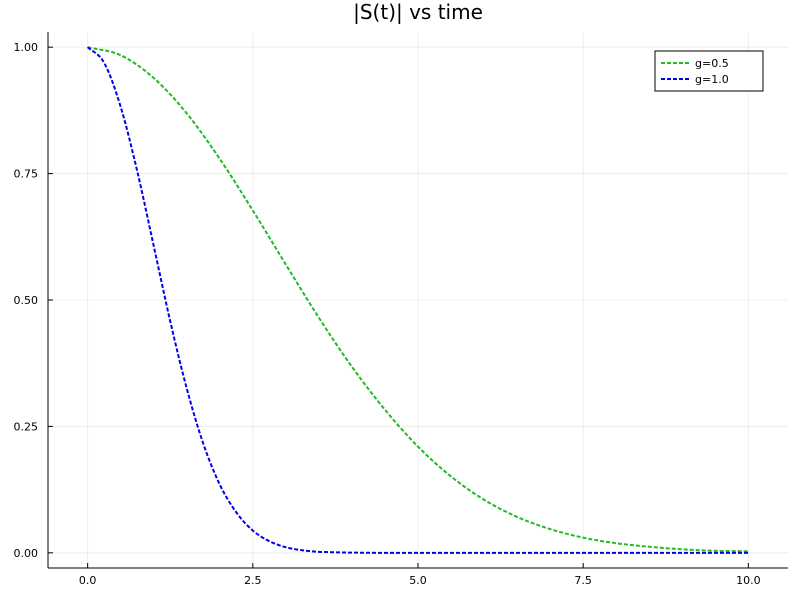 This screenshot has width=800, height=600. I want to click on legend-label: g=0.5, so click(712, 63).